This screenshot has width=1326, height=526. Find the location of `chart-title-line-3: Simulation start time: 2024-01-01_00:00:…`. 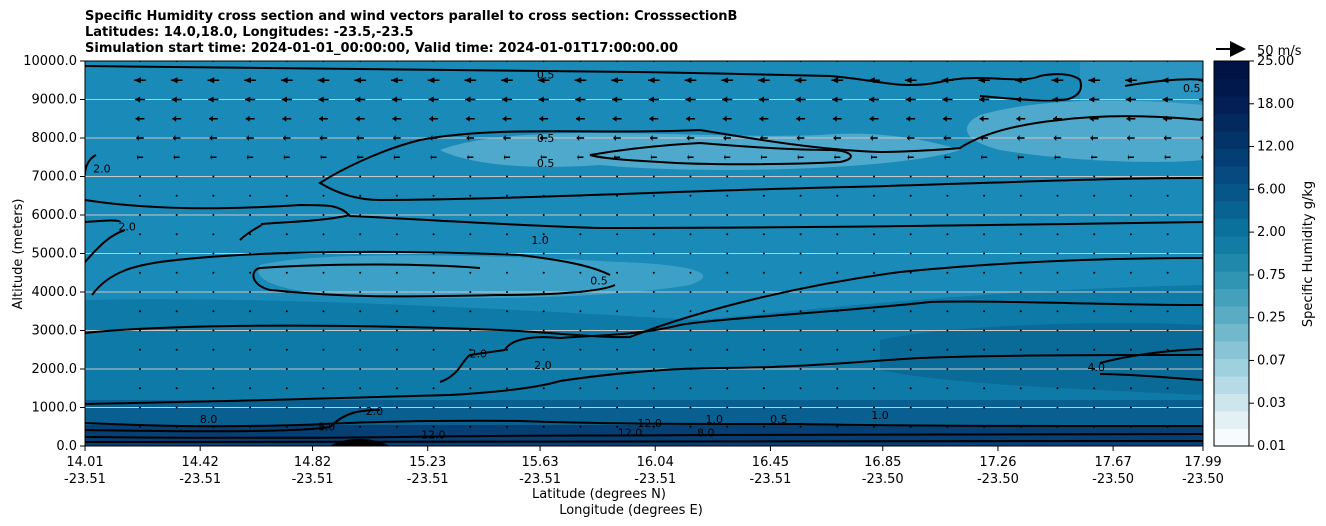

chart-title-line-3: Simulation start time: 2024-01-01_00:00:… is located at coordinates (381, 48).